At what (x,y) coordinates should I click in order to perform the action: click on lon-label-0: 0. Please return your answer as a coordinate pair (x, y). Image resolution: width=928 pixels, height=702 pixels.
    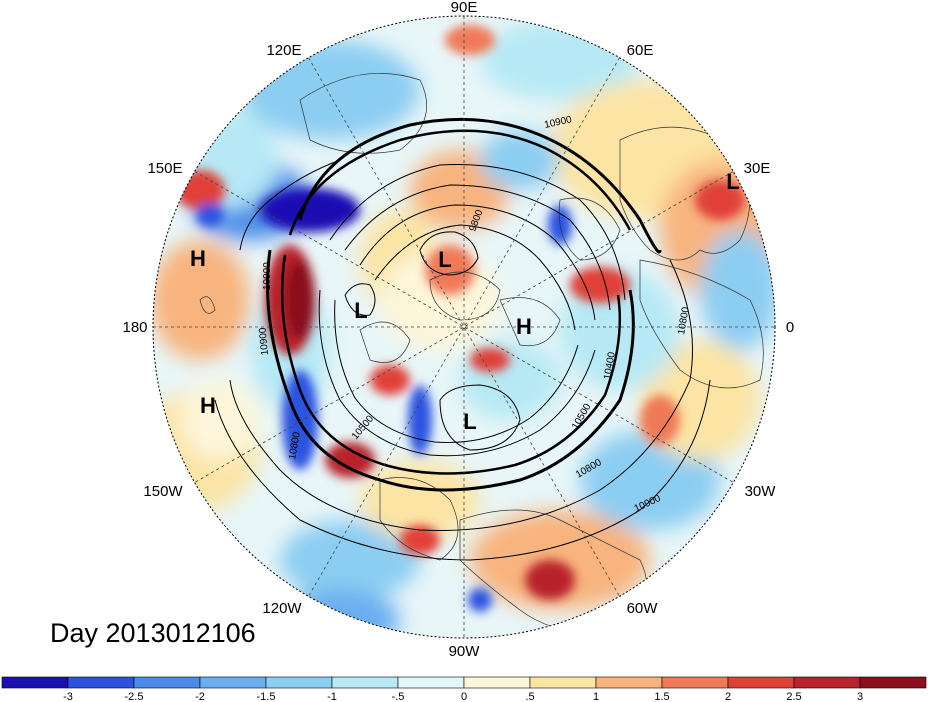
    Looking at the image, I should click on (790, 327).